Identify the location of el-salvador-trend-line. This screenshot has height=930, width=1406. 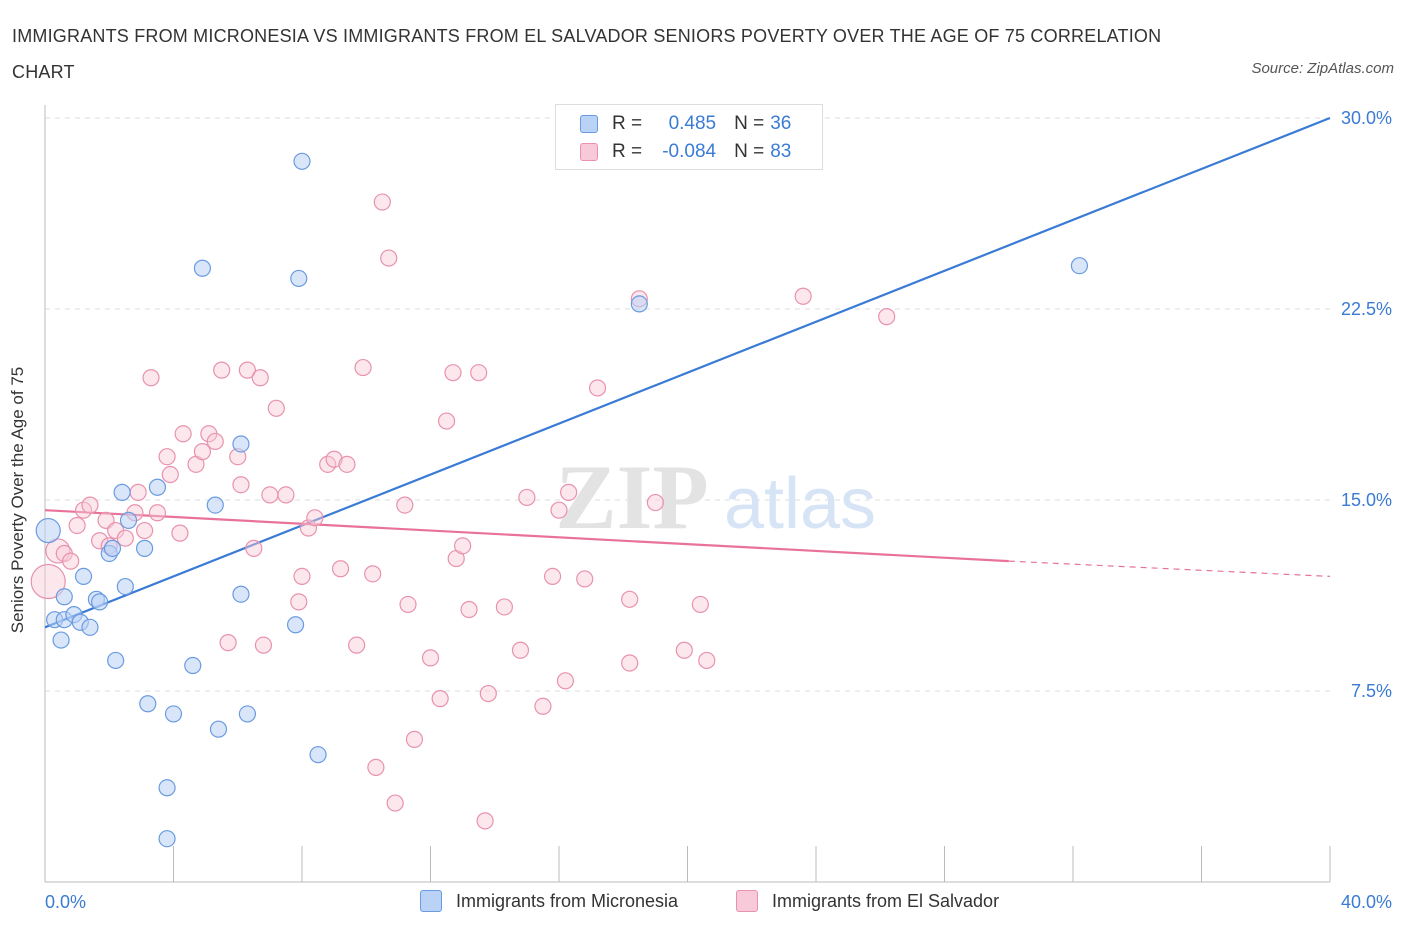
(526, 536).